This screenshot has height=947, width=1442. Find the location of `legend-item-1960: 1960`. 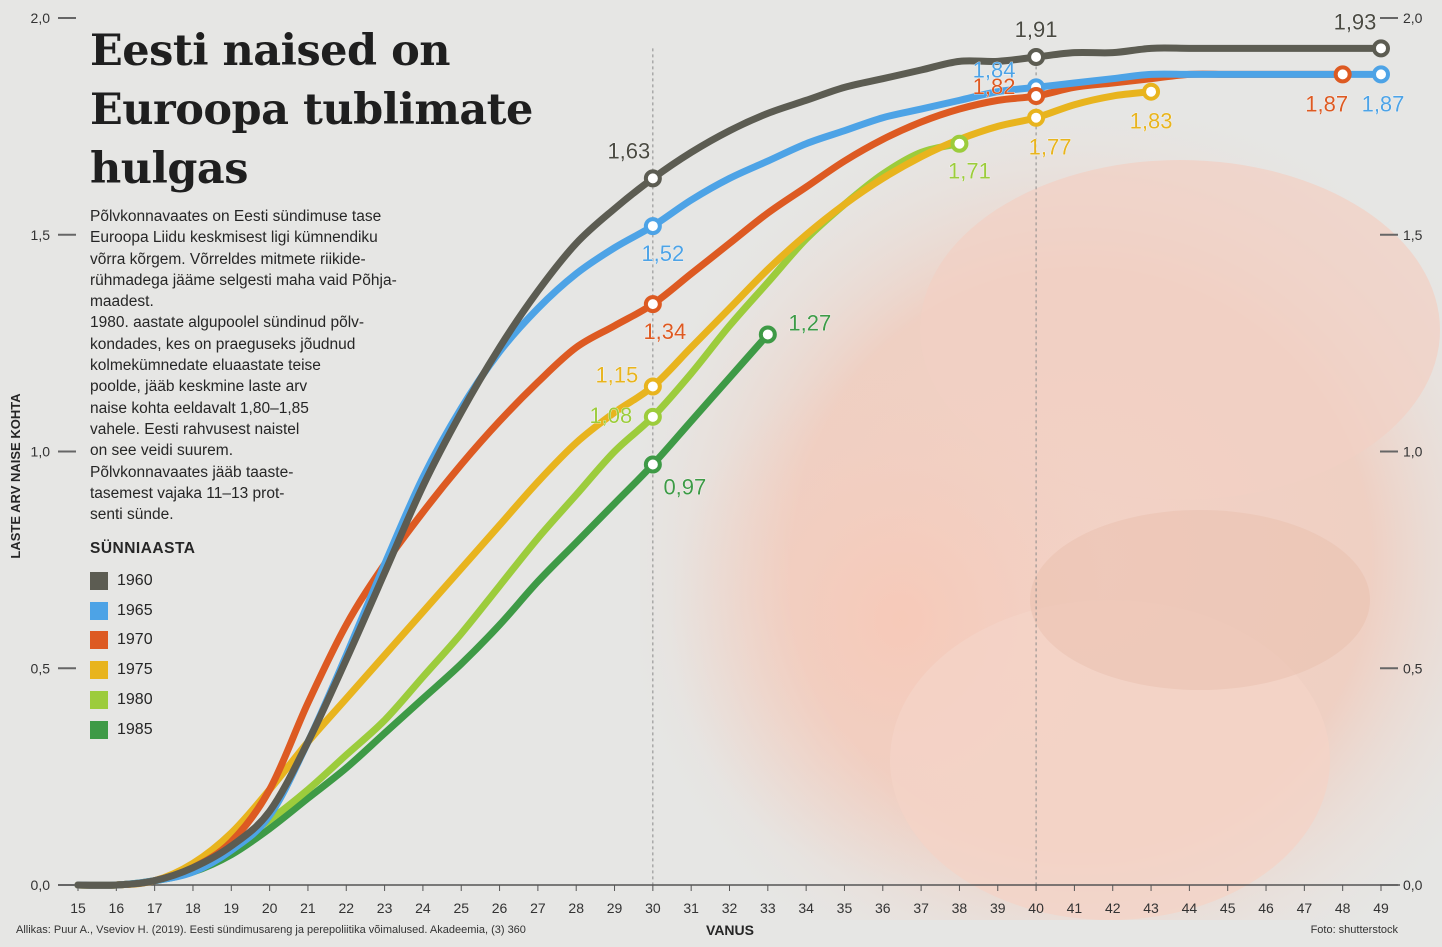

legend-item-1960: 1960 is located at coordinates (142, 581).